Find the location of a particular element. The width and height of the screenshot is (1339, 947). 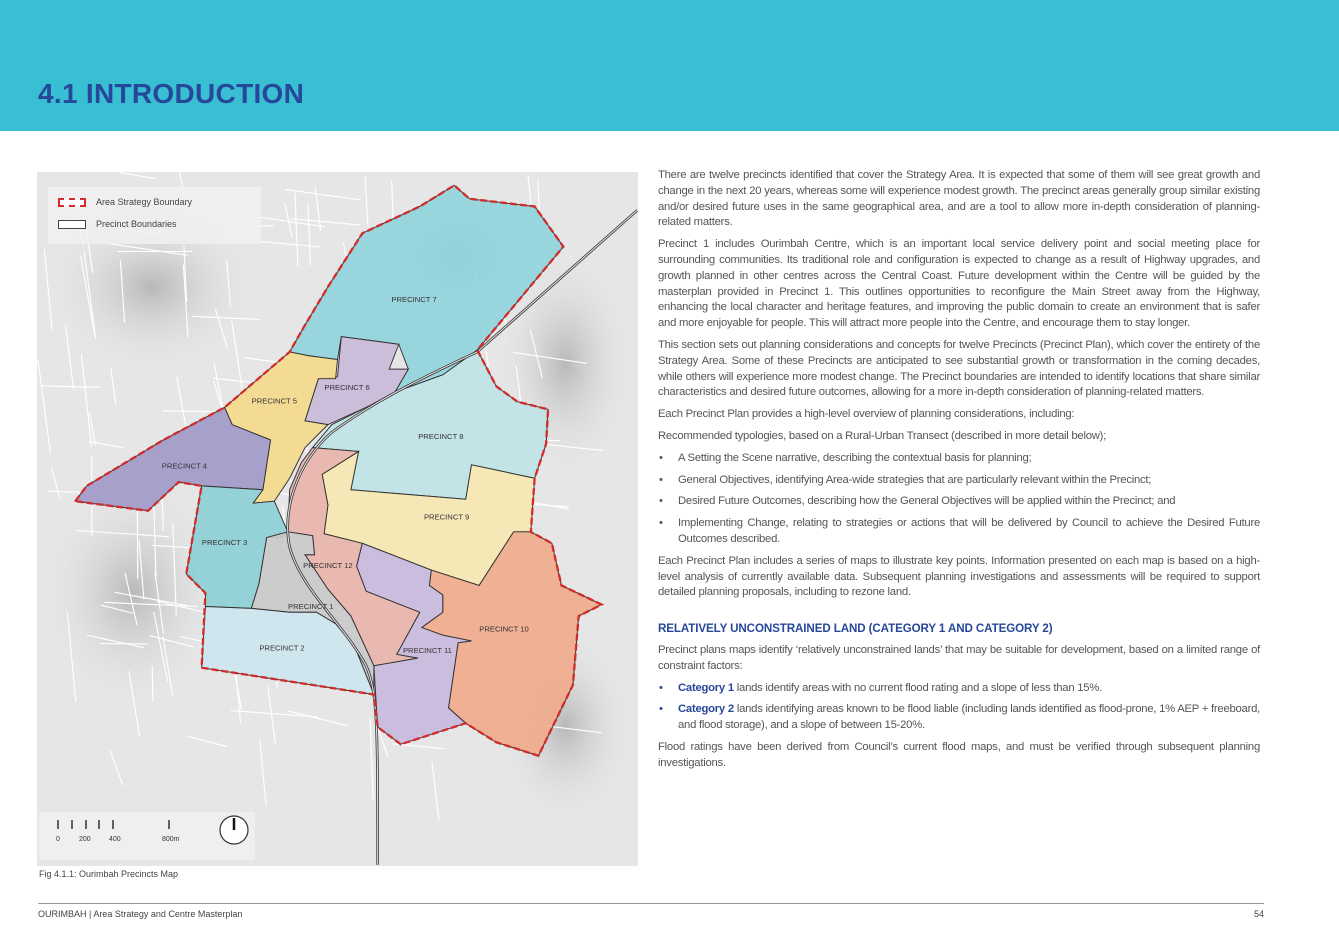

scale-label: 0 is located at coordinates (58, 839).